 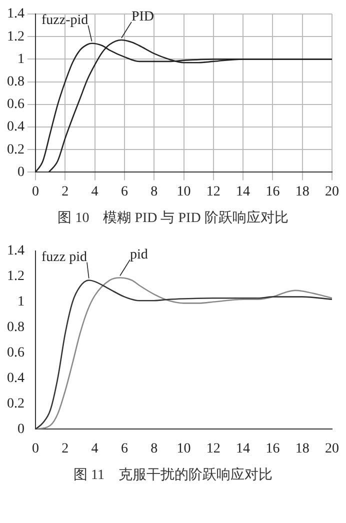 What do you see at coordinates (64, 20) in the screenshot?
I see `legend-label: fuzz-pid` at bounding box center [64, 20].